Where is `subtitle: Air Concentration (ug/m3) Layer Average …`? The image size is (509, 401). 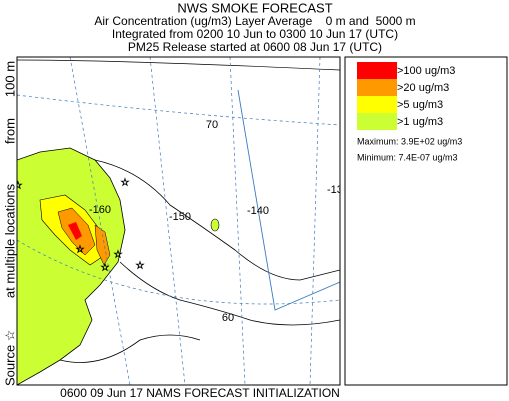
subtitle: Air Concentration (ug/m3) Layer Average … is located at coordinates (254, 21).